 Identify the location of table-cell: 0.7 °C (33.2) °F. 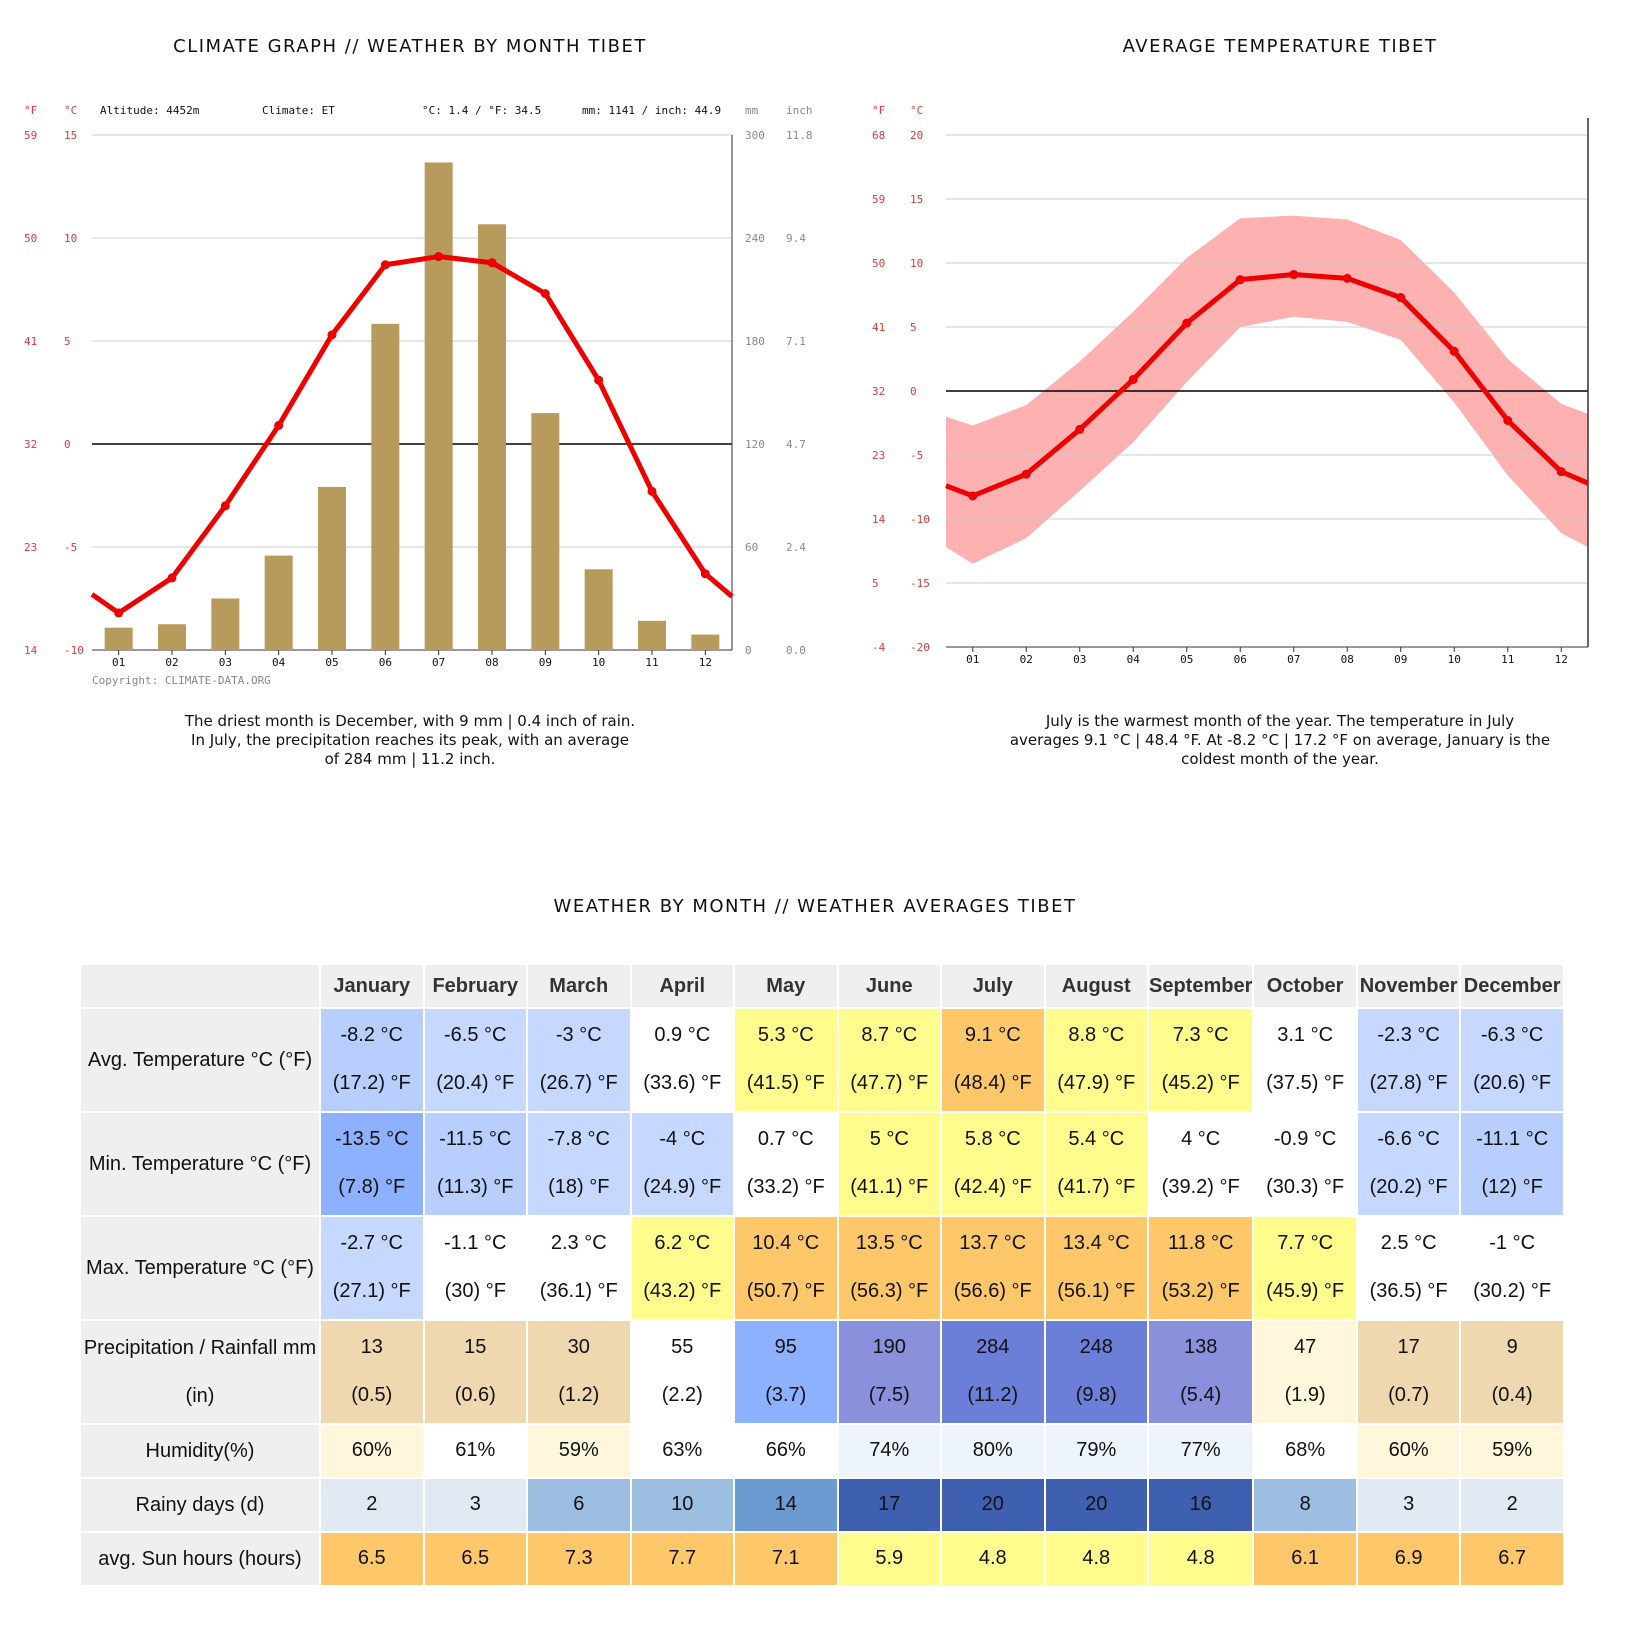
(786, 1164).